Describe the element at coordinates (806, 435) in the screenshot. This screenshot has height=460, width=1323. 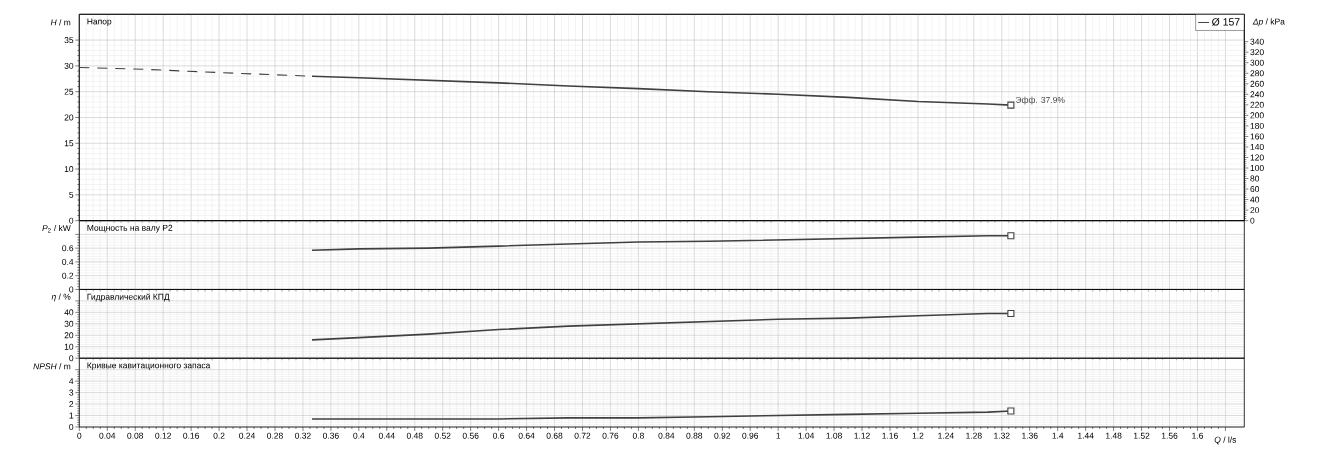
I see `x-tick-label: 1.04` at that location.